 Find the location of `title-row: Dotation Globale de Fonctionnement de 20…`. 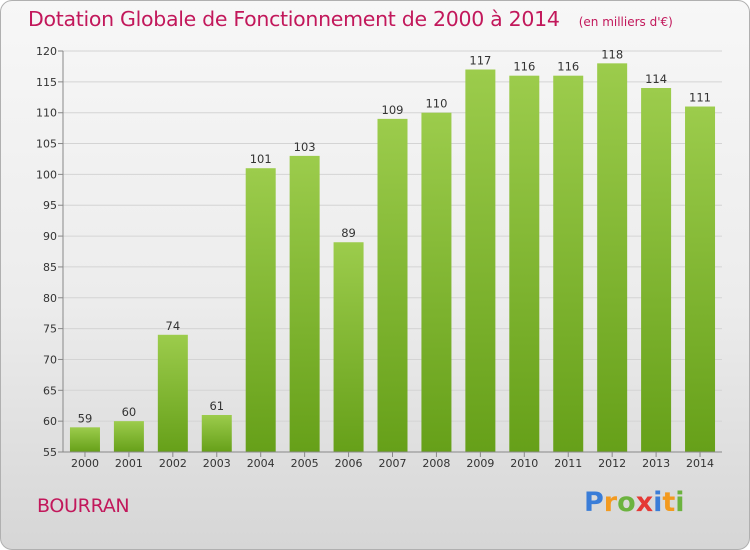

title-row: Dotation Globale de Fonctionnement de 20… is located at coordinates (350, 19).